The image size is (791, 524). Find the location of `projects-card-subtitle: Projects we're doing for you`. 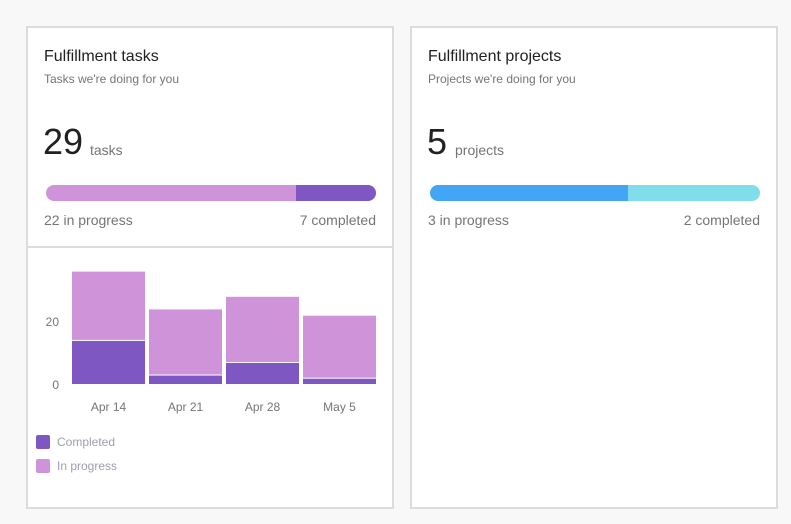

projects-card-subtitle: Projects we're doing for you is located at coordinates (502, 79).